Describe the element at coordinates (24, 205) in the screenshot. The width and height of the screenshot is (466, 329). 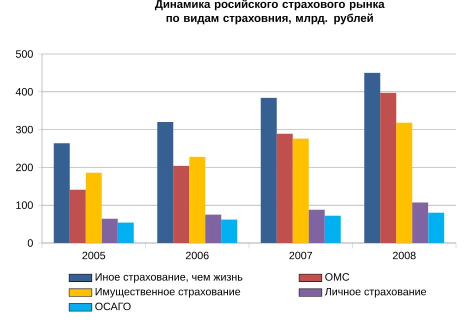
I see `y-tick-label: 100` at that location.